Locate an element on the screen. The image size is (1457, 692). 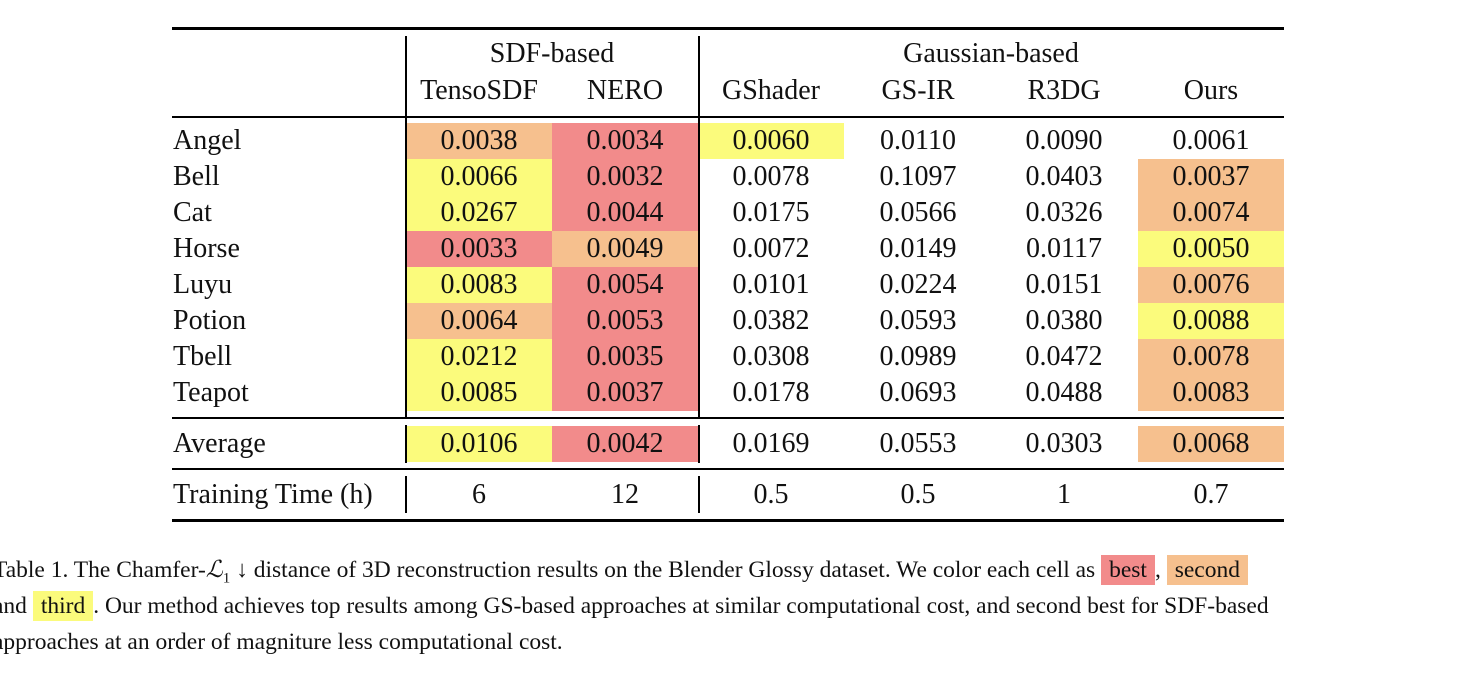
cell-luyu-nero: 0.0054 is located at coordinates (625, 285).